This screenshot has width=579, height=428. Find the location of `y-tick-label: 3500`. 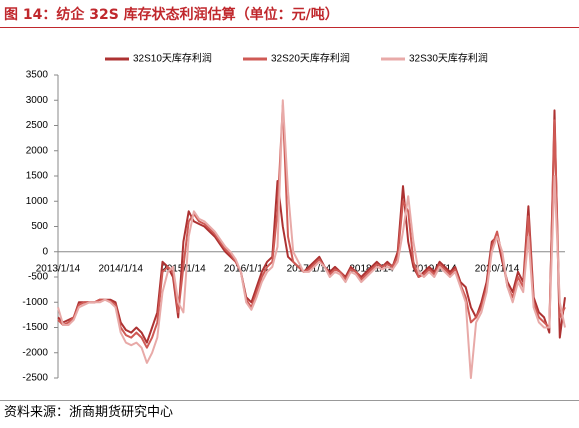

y-tick-label: 3500 is located at coordinates (37, 75).